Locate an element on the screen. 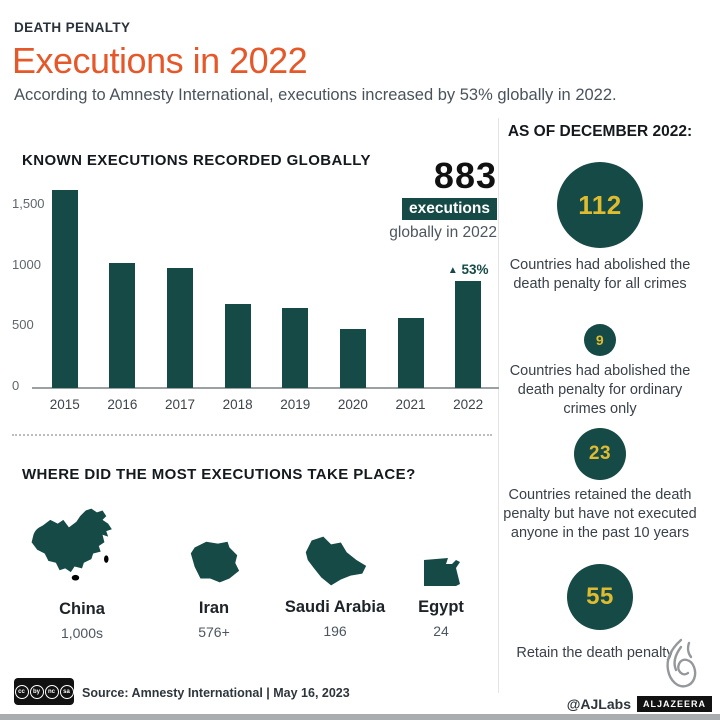  stat-abolished-all-crimes: 112 is located at coordinates (600, 205).